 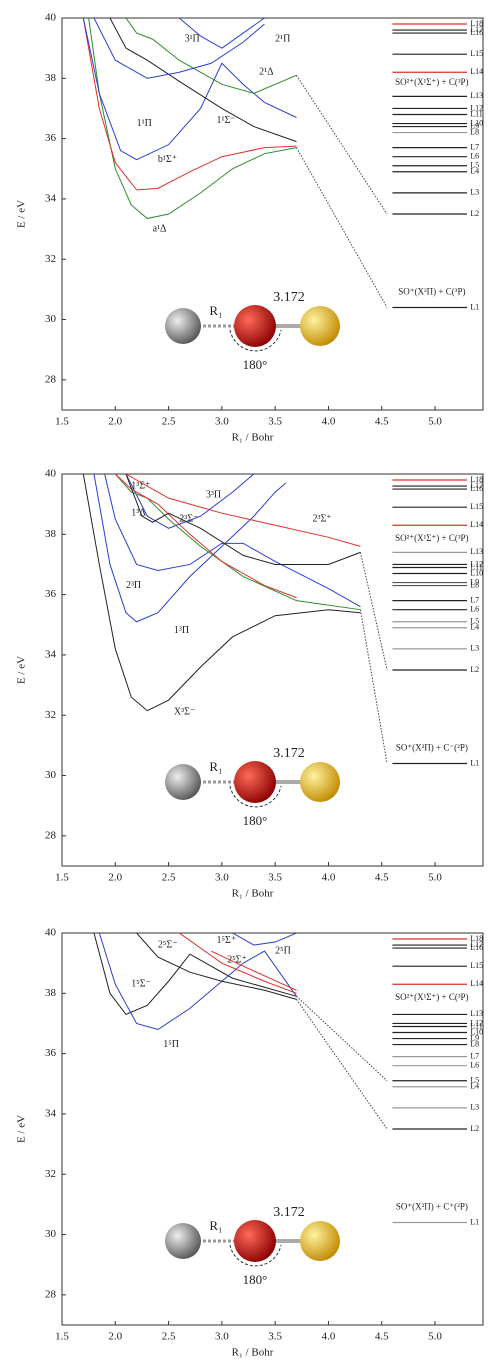 I want to click on level-label: L16, so click(x=476, y=947).